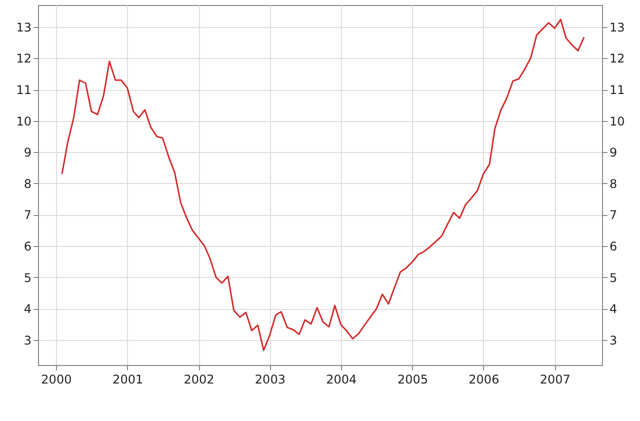 This screenshot has height=421, width=640. What do you see at coordinates (128, 379) in the screenshot?
I see `x-tick-label: 2001` at bounding box center [128, 379].